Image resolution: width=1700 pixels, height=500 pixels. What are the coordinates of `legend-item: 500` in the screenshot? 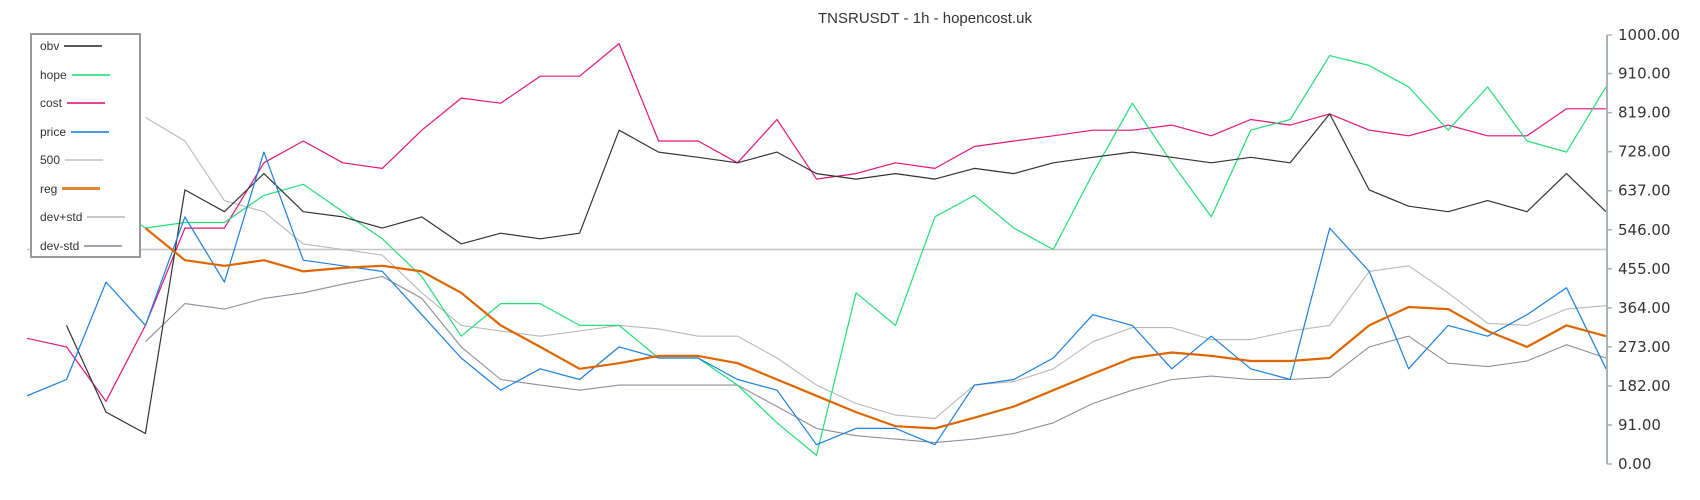 It's located at (72, 160).